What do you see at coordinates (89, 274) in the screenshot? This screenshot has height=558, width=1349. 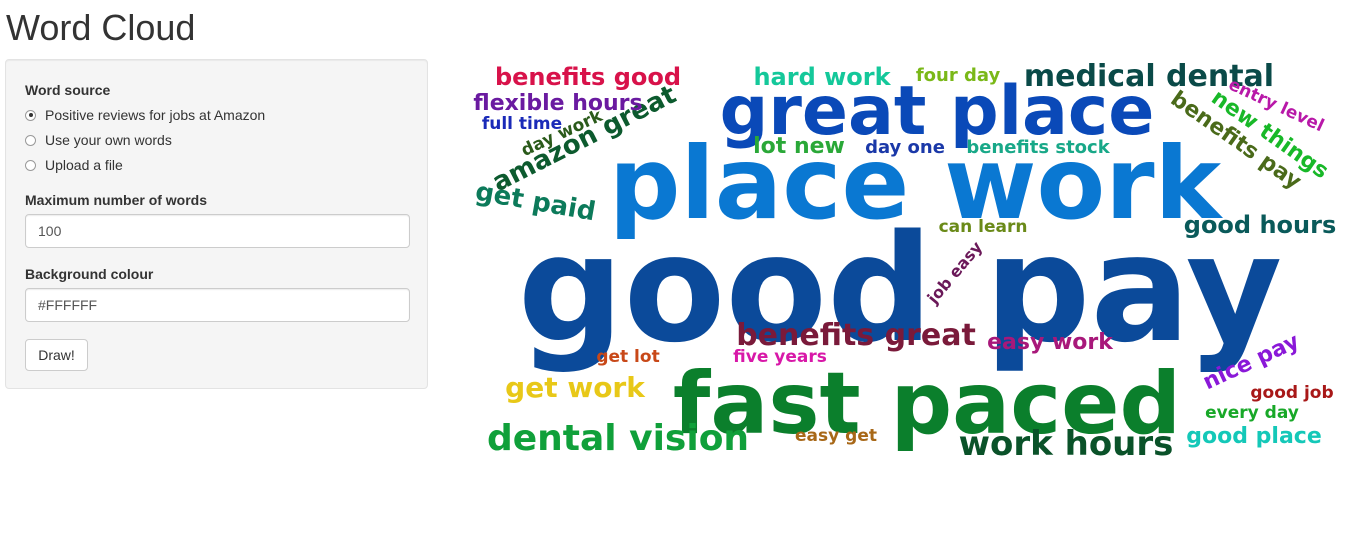 I see `bg-colour-label: Background colour` at bounding box center [89, 274].